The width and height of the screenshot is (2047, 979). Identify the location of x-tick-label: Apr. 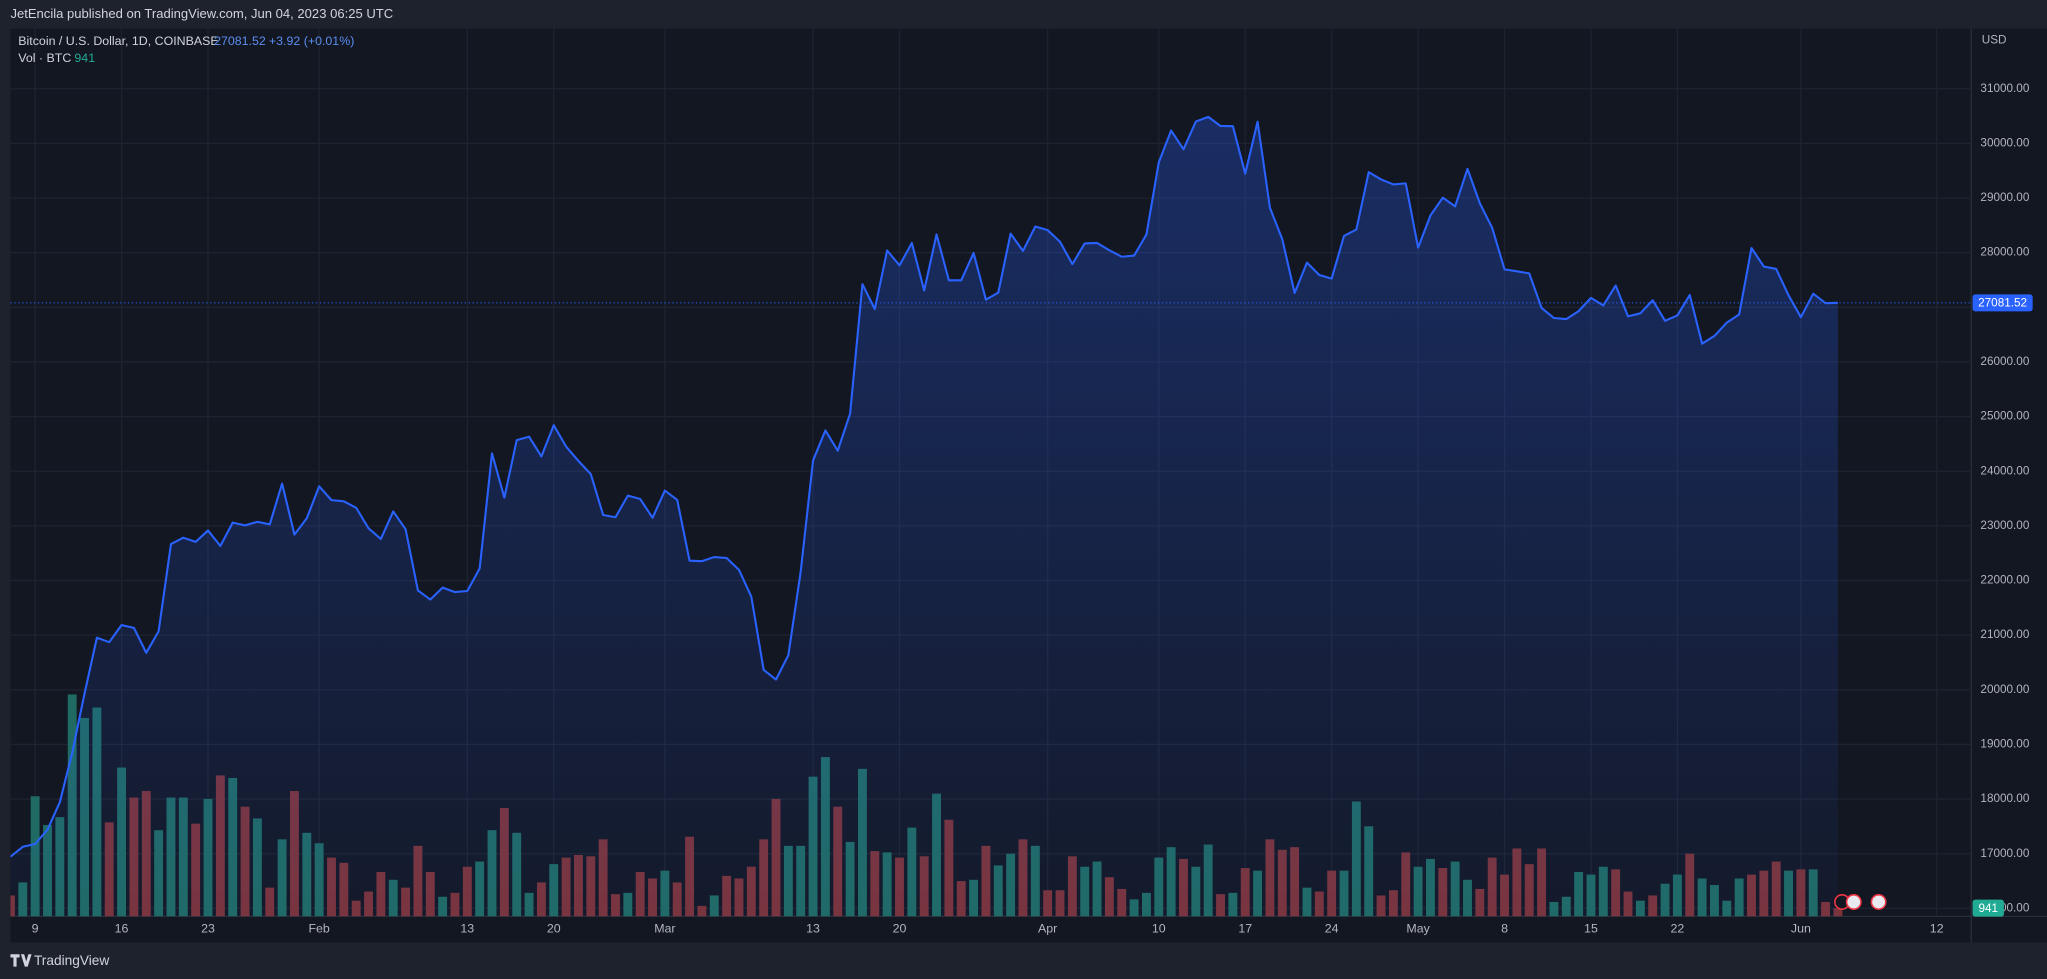
(1047, 929).